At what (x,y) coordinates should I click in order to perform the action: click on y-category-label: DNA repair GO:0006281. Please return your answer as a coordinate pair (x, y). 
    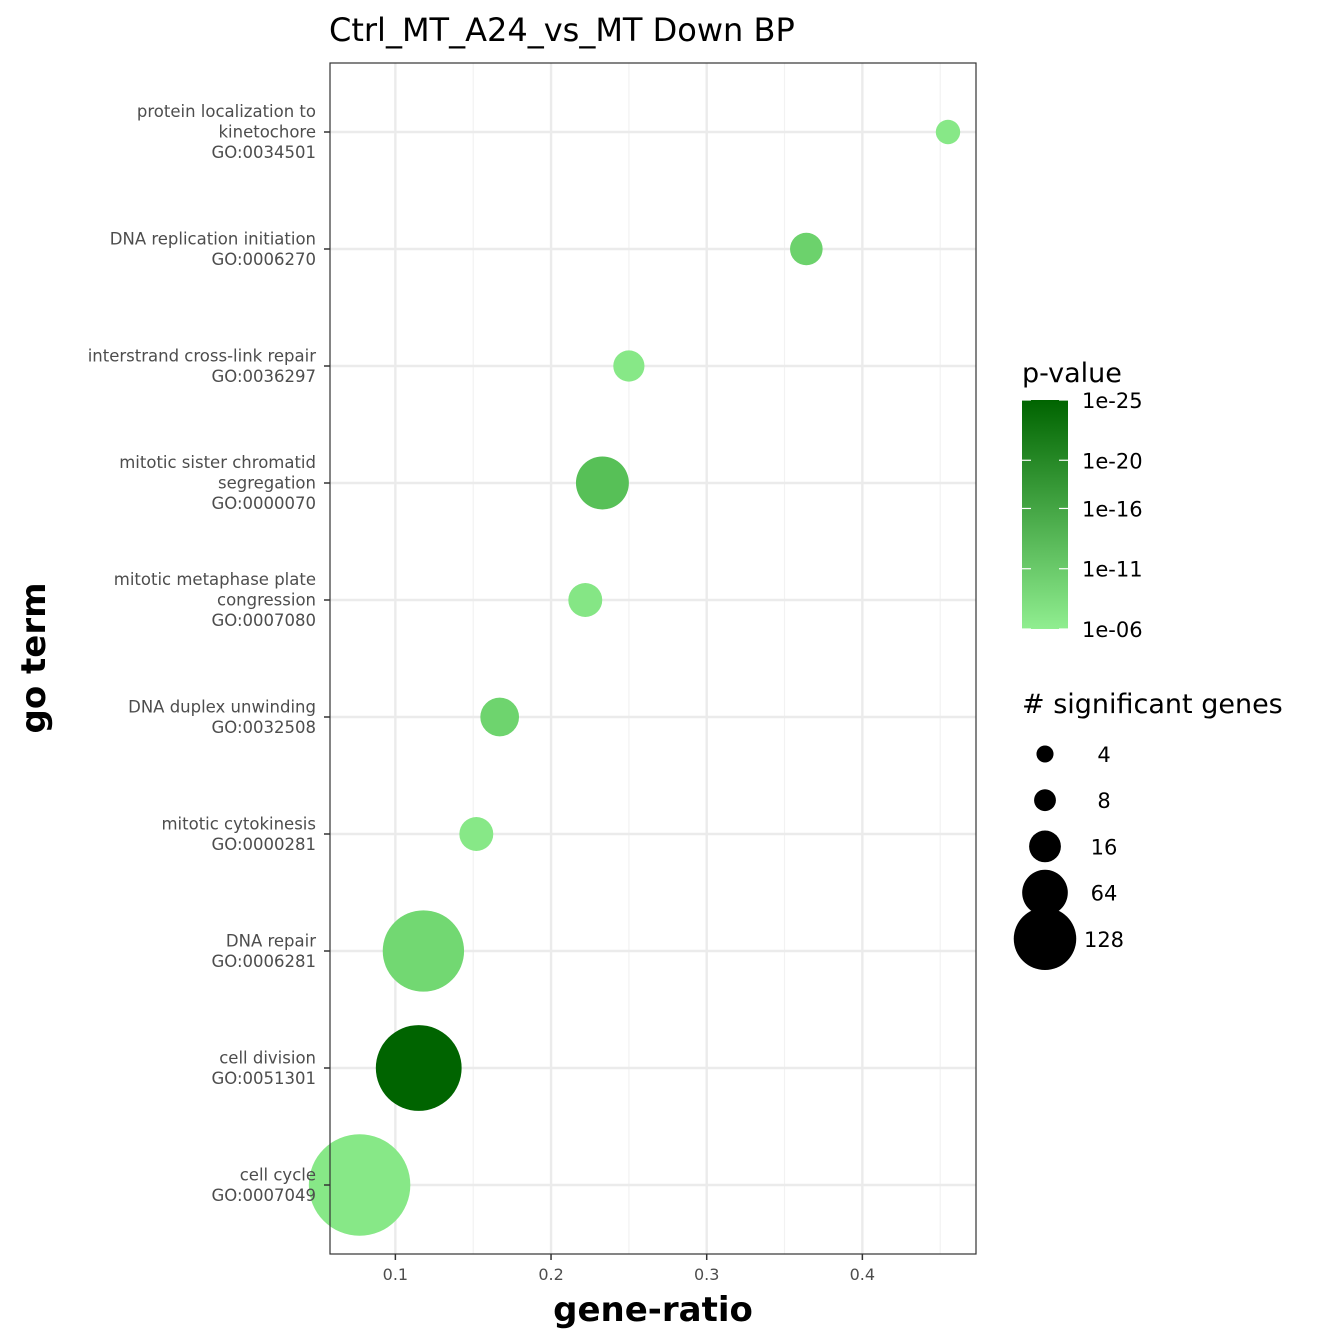
    Looking at the image, I should click on (263, 951).